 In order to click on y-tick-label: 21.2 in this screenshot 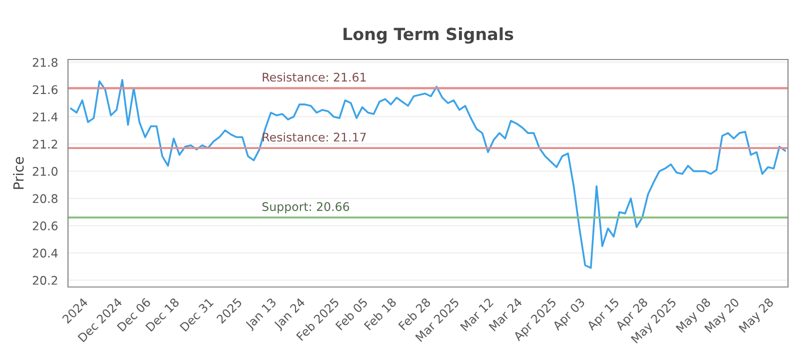, I will do `click(45, 144)`.